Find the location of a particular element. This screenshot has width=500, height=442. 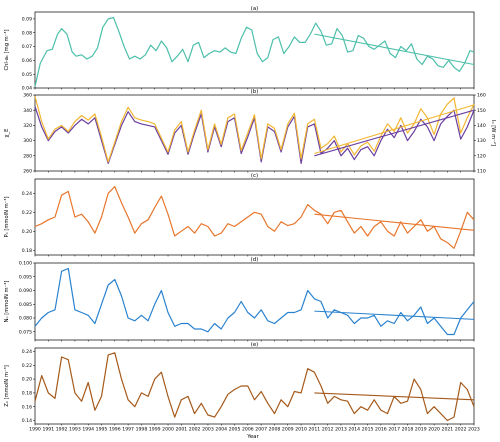

x-axis-label: Year is located at coordinates (252, 437).